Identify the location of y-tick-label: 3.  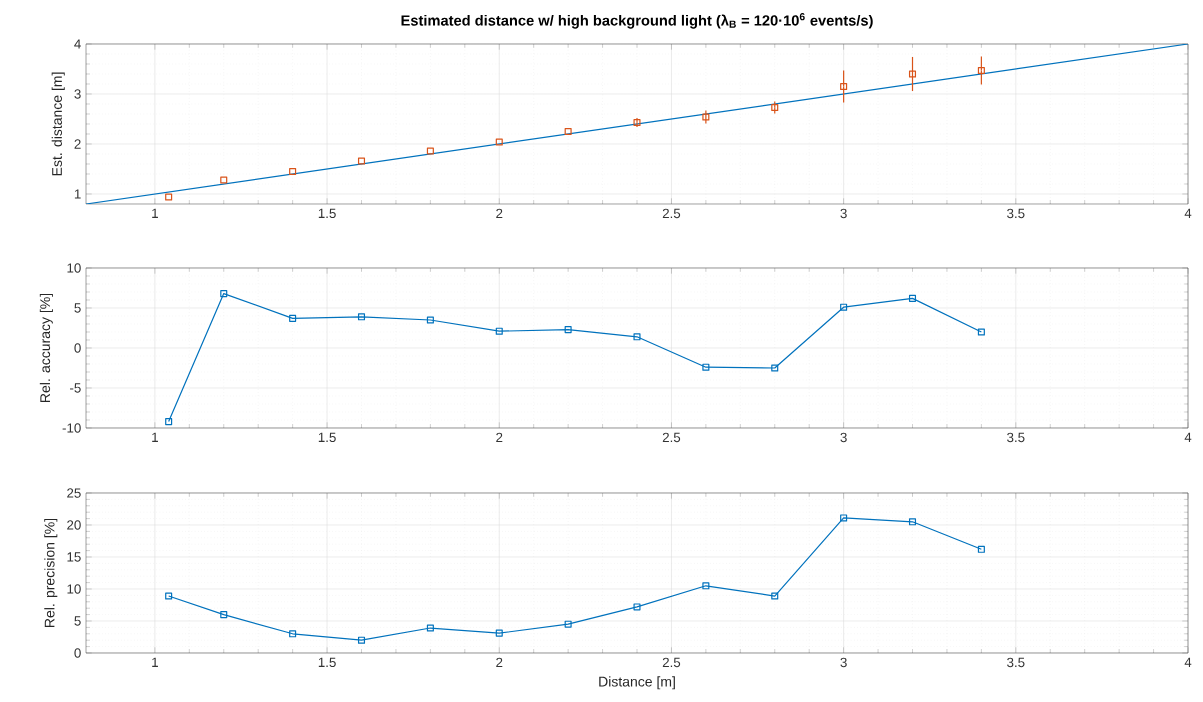
(77, 94).